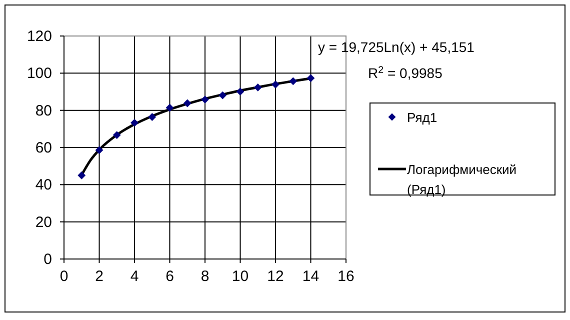 The height and width of the screenshot is (320, 570). I want to click on legend-label: Логарифмический (Ряд1), so click(462, 179).